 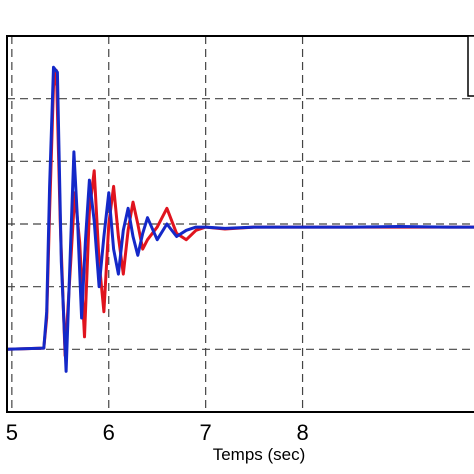 What do you see at coordinates (259, 454) in the screenshot?
I see `x-axis-label: Temps (sec)` at bounding box center [259, 454].